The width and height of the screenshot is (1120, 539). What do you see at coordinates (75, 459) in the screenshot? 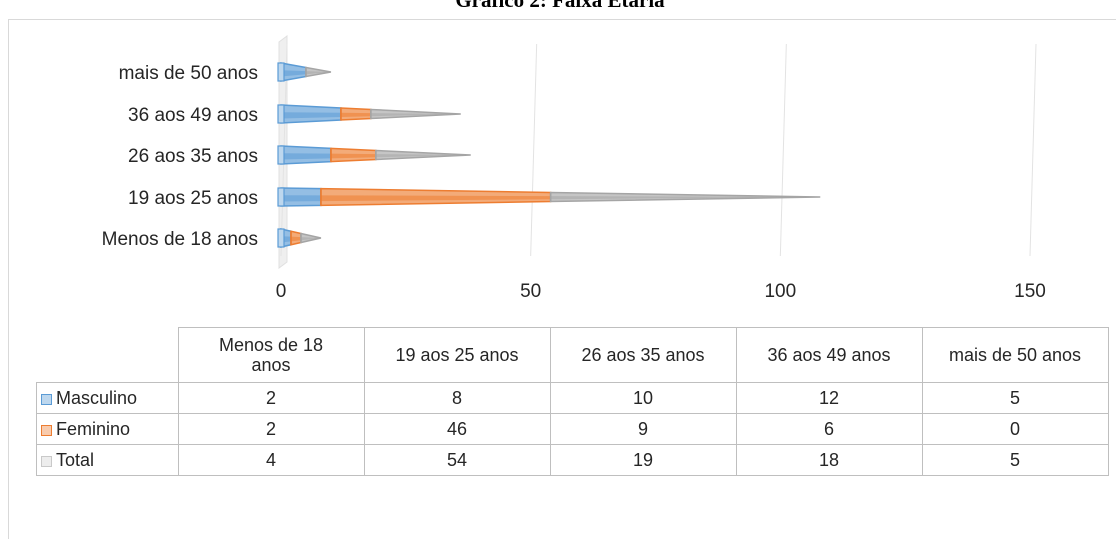
I see `legend-label: Total` at bounding box center [75, 459].